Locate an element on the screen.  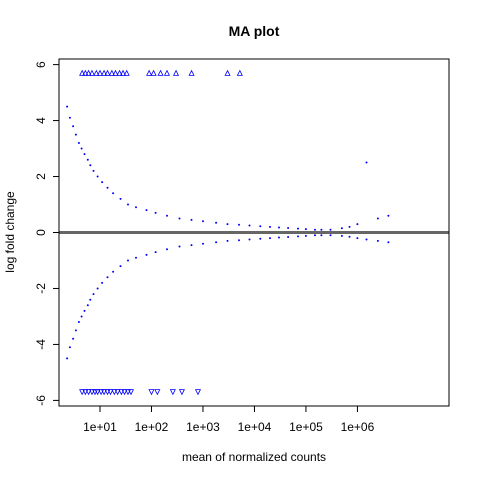
x-tick-label: 1e+05 is located at coordinates (306, 427).